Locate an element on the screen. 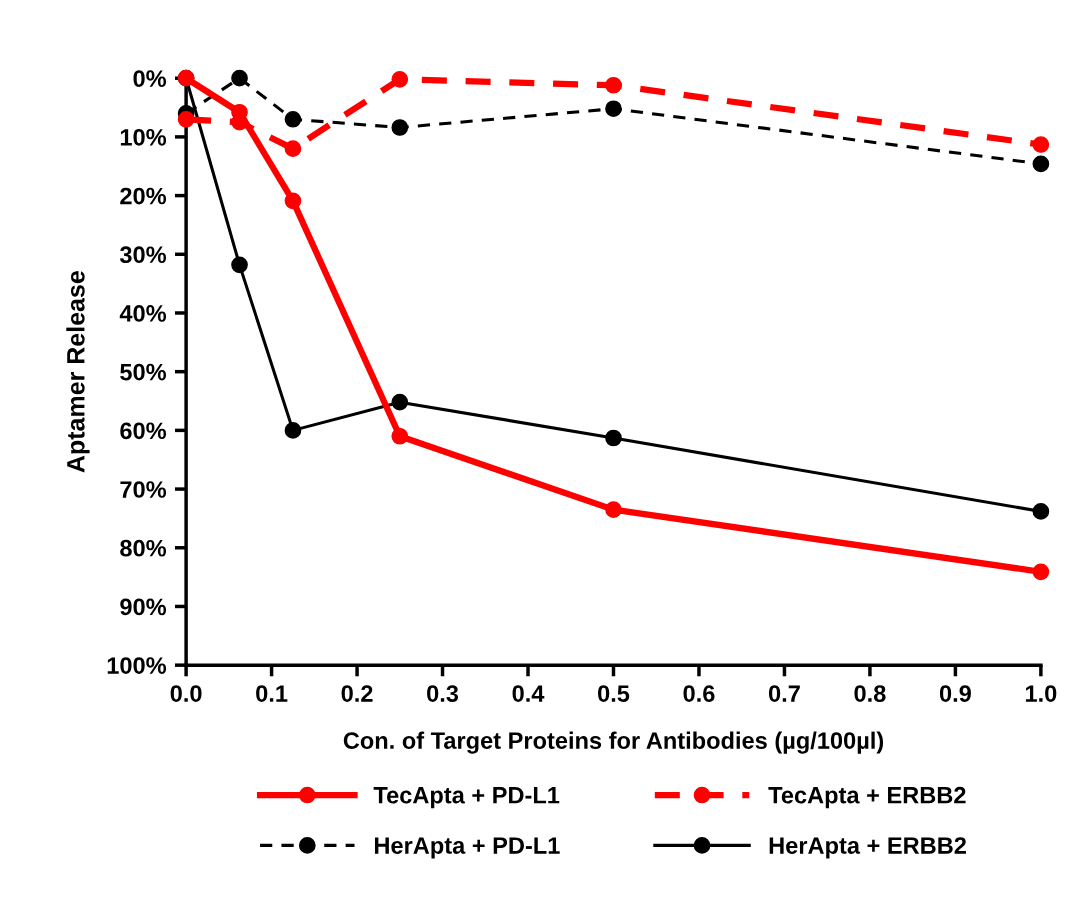 The height and width of the screenshot is (920, 1082). x-axis-title: Con. of Target Proteins for Antibodies (µg/100µl) is located at coordinates (613, 742).